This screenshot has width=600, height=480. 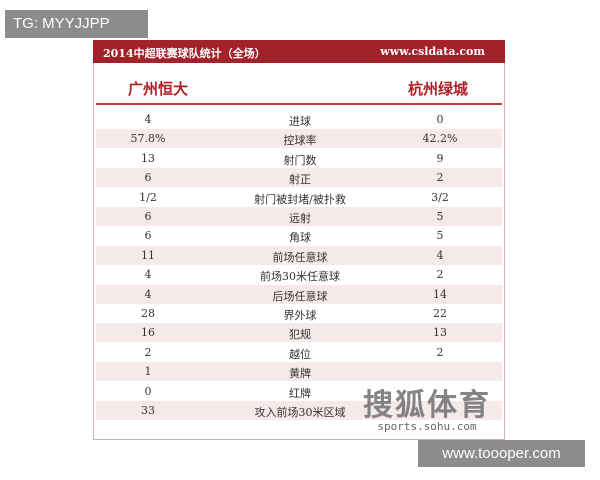 I want to click on table-cell: 控球率, so click(x=300, y=141).